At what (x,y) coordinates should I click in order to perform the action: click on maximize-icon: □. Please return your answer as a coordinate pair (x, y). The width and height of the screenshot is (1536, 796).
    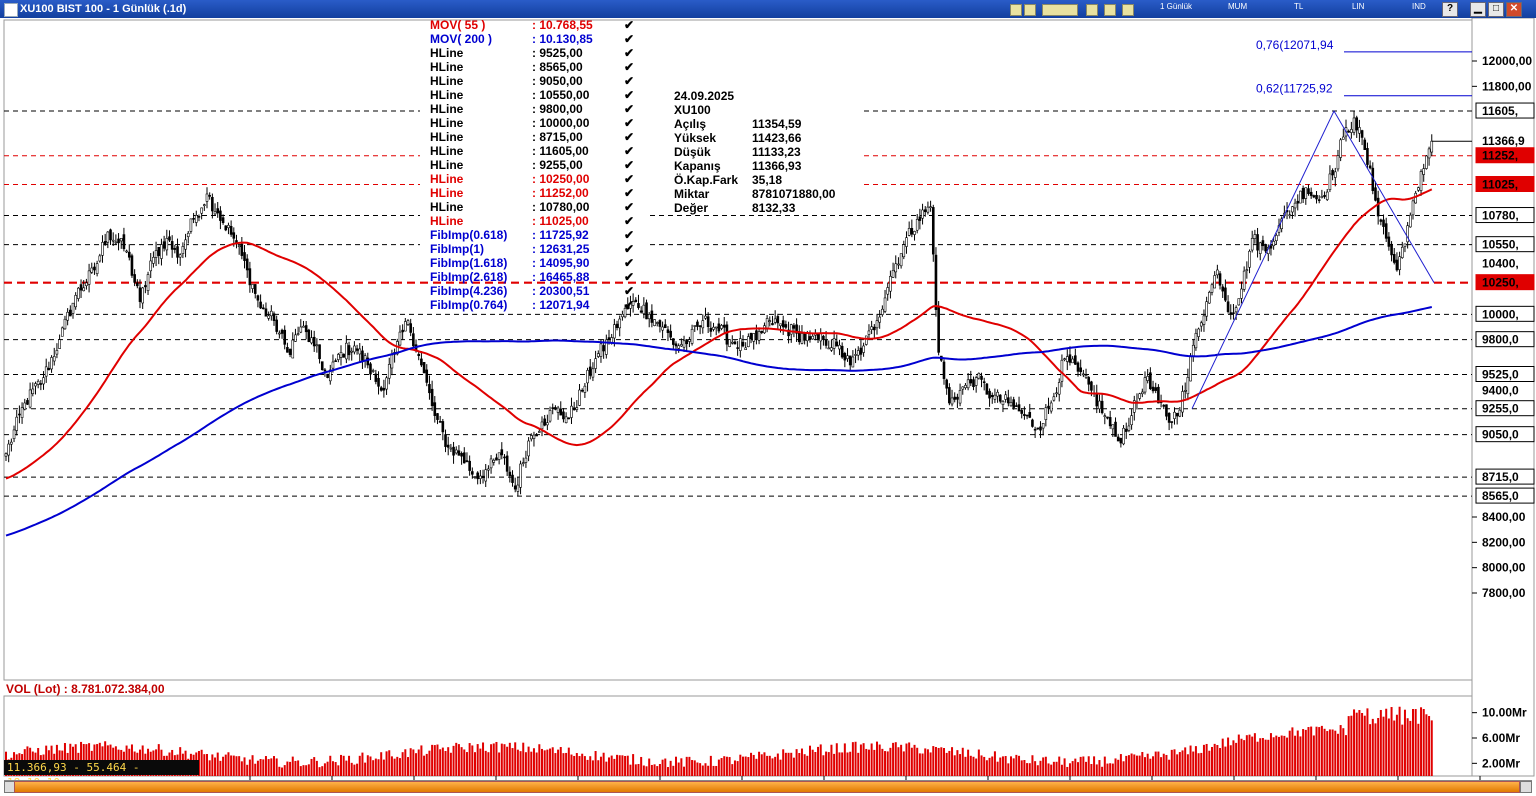
    Looking at the image, I should click on (1496, 9).